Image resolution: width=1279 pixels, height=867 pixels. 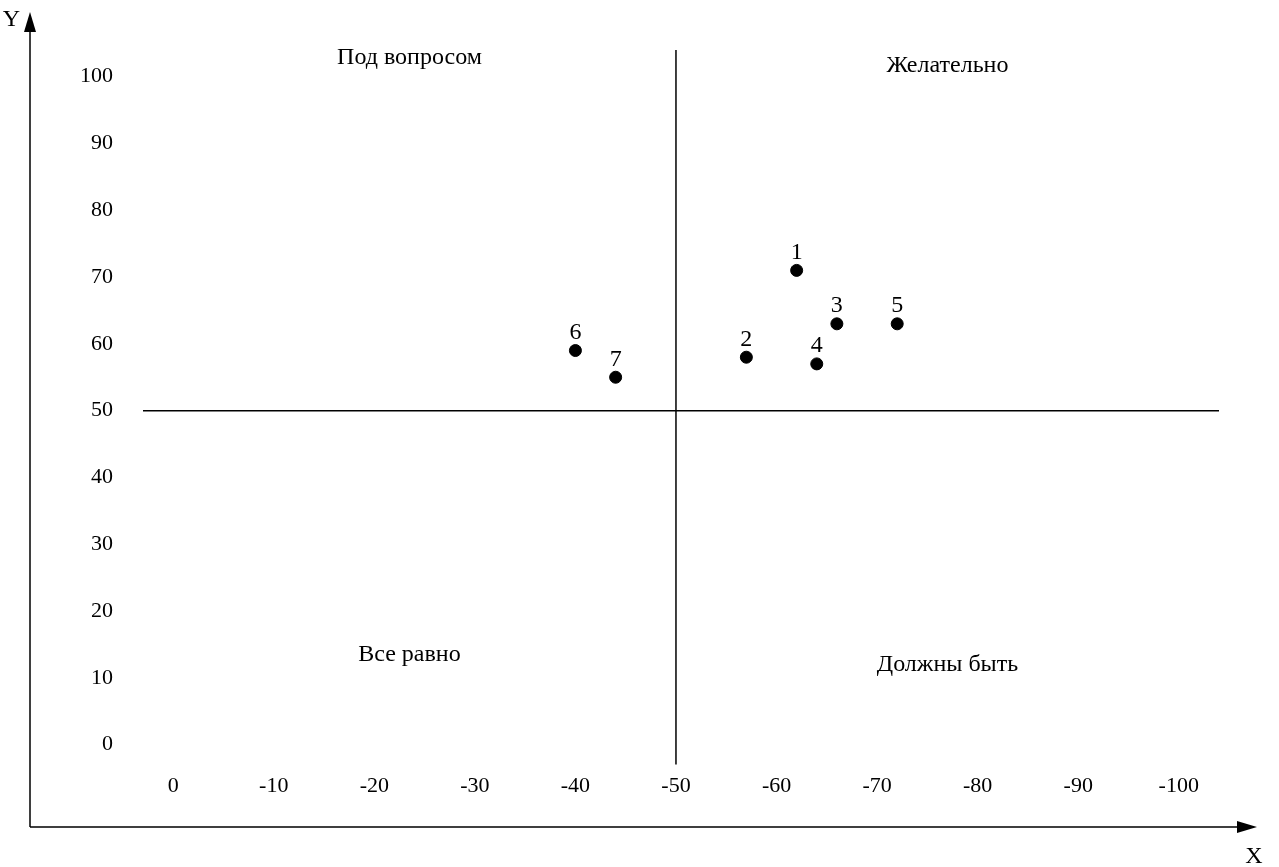 What do you see at coordinates (977, 784) in the screenshot?
I see `x-tick-label: -80` at bounding box center [977, 784].